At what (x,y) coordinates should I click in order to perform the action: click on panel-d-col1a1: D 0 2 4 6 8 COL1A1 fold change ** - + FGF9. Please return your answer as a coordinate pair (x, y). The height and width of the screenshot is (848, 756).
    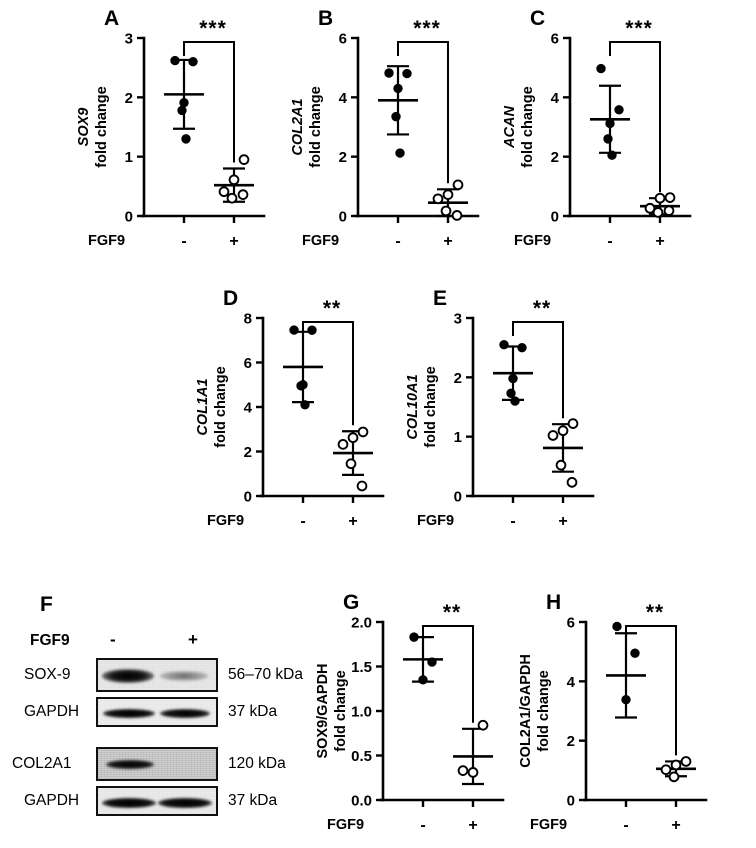
    Looking at the image, I should click on (298, 416).